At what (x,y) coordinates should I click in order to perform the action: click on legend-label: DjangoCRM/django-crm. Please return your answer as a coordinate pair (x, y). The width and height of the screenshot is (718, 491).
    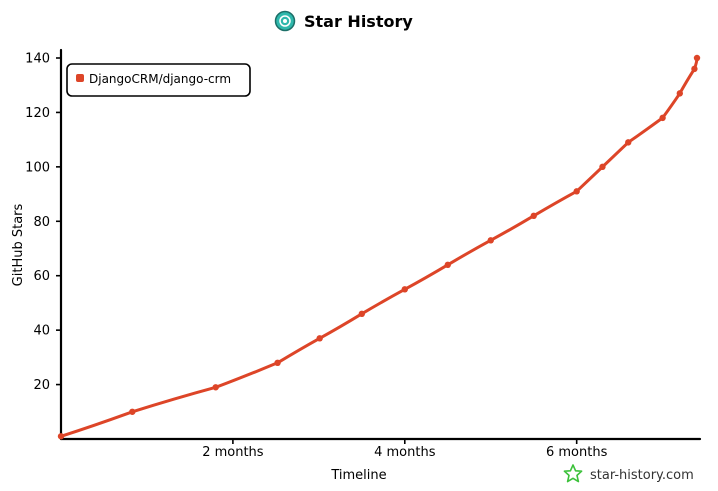
    Looking at the image, I should click on (160, 79).